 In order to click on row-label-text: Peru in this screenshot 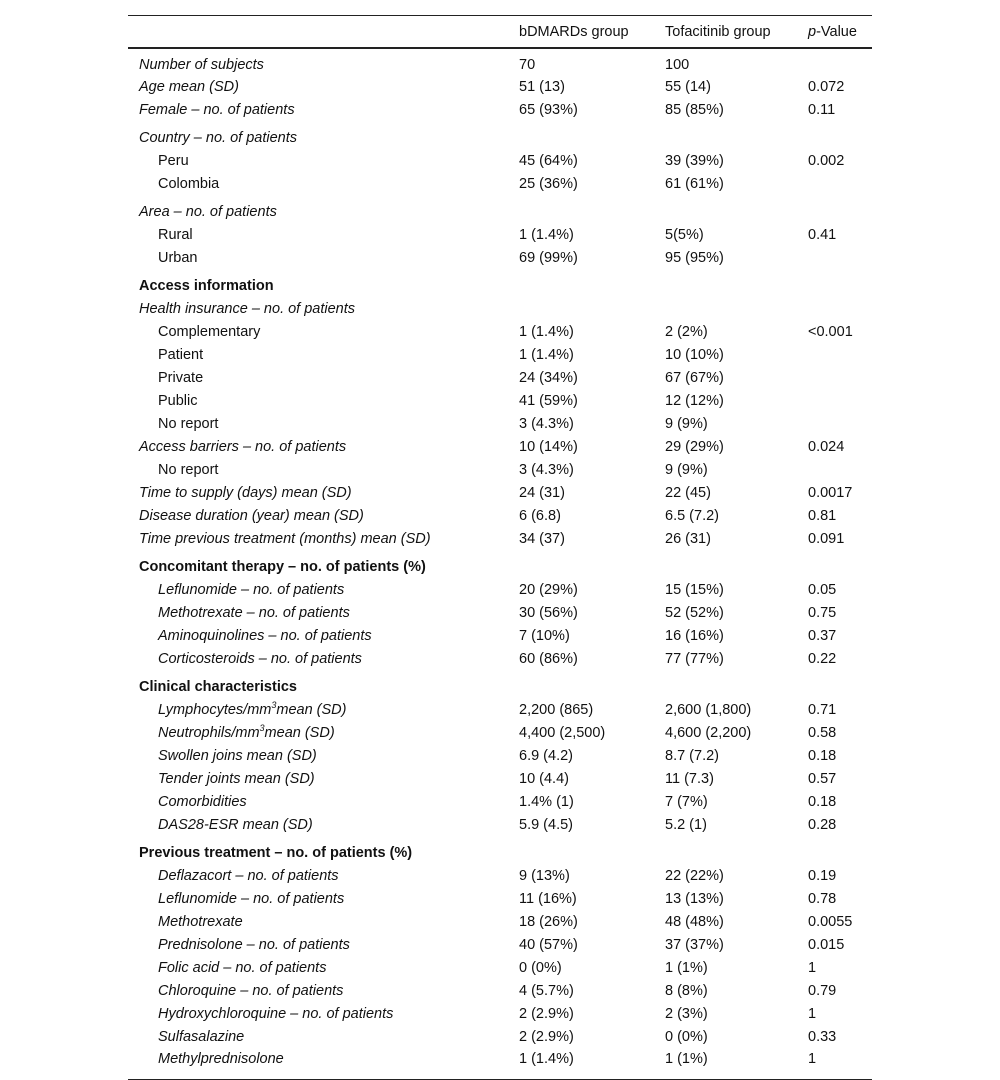, I will do `click(173, 160)`.